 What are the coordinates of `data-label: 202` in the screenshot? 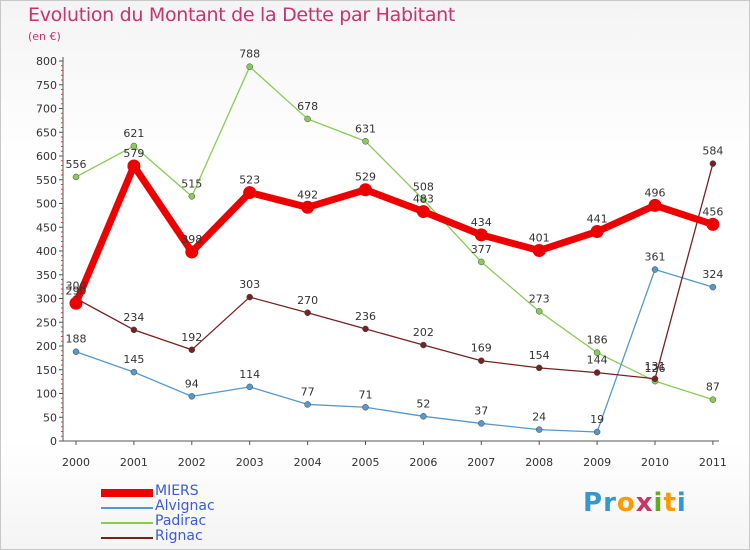 It's located at (423, 332).